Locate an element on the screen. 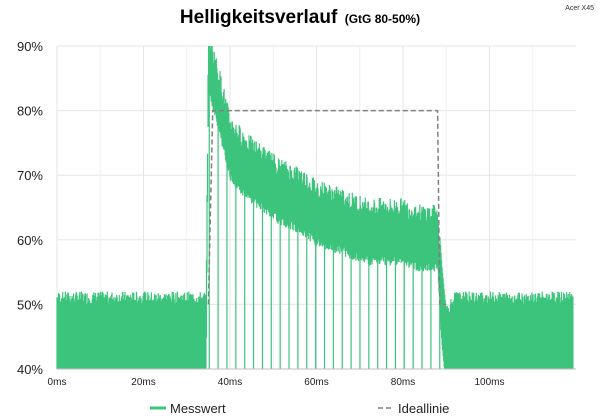  x-tick-label: 40ms is located at coordinates (230, 382).